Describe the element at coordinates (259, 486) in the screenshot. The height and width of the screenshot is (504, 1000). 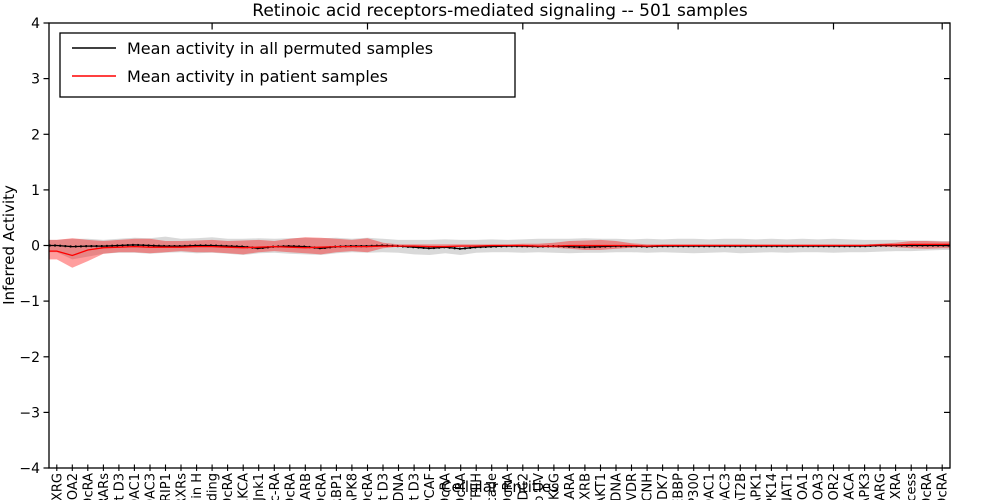
I see `x-tick-label: RAR alpha/Jnk1` at that location.